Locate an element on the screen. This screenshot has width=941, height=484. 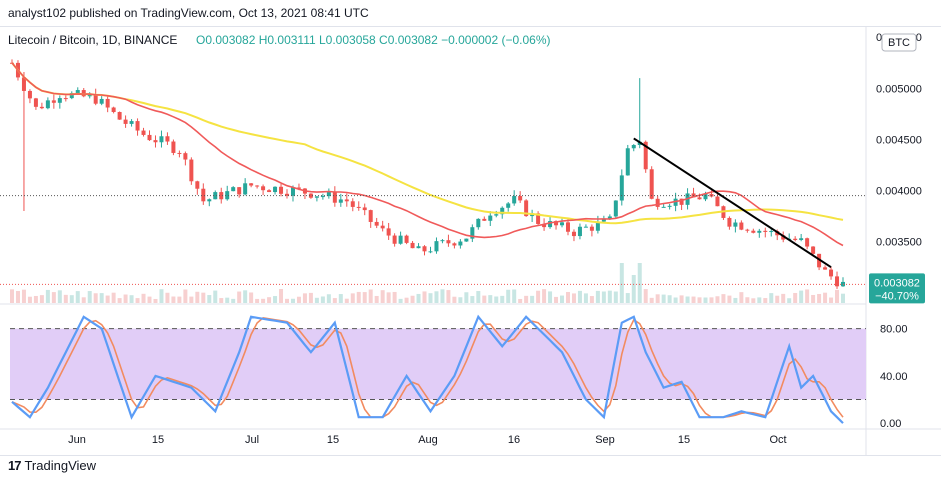
stoch-band is located at coordinates (438, 364).